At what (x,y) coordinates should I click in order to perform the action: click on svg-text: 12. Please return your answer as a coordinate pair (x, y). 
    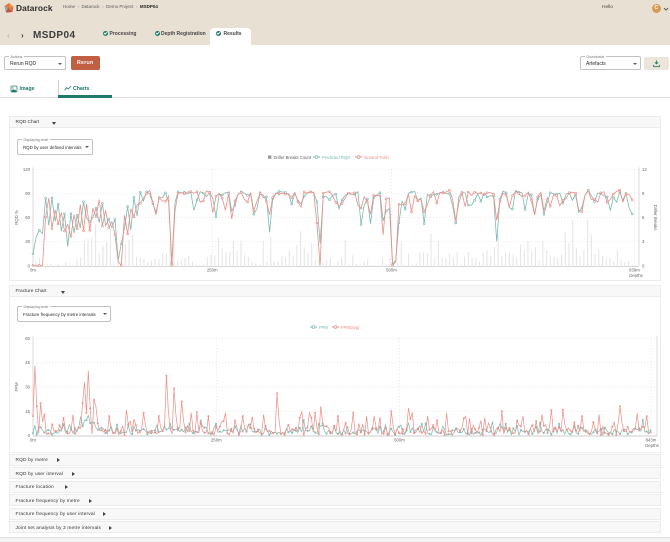
    Looking at the image, I should click on (644, 169).